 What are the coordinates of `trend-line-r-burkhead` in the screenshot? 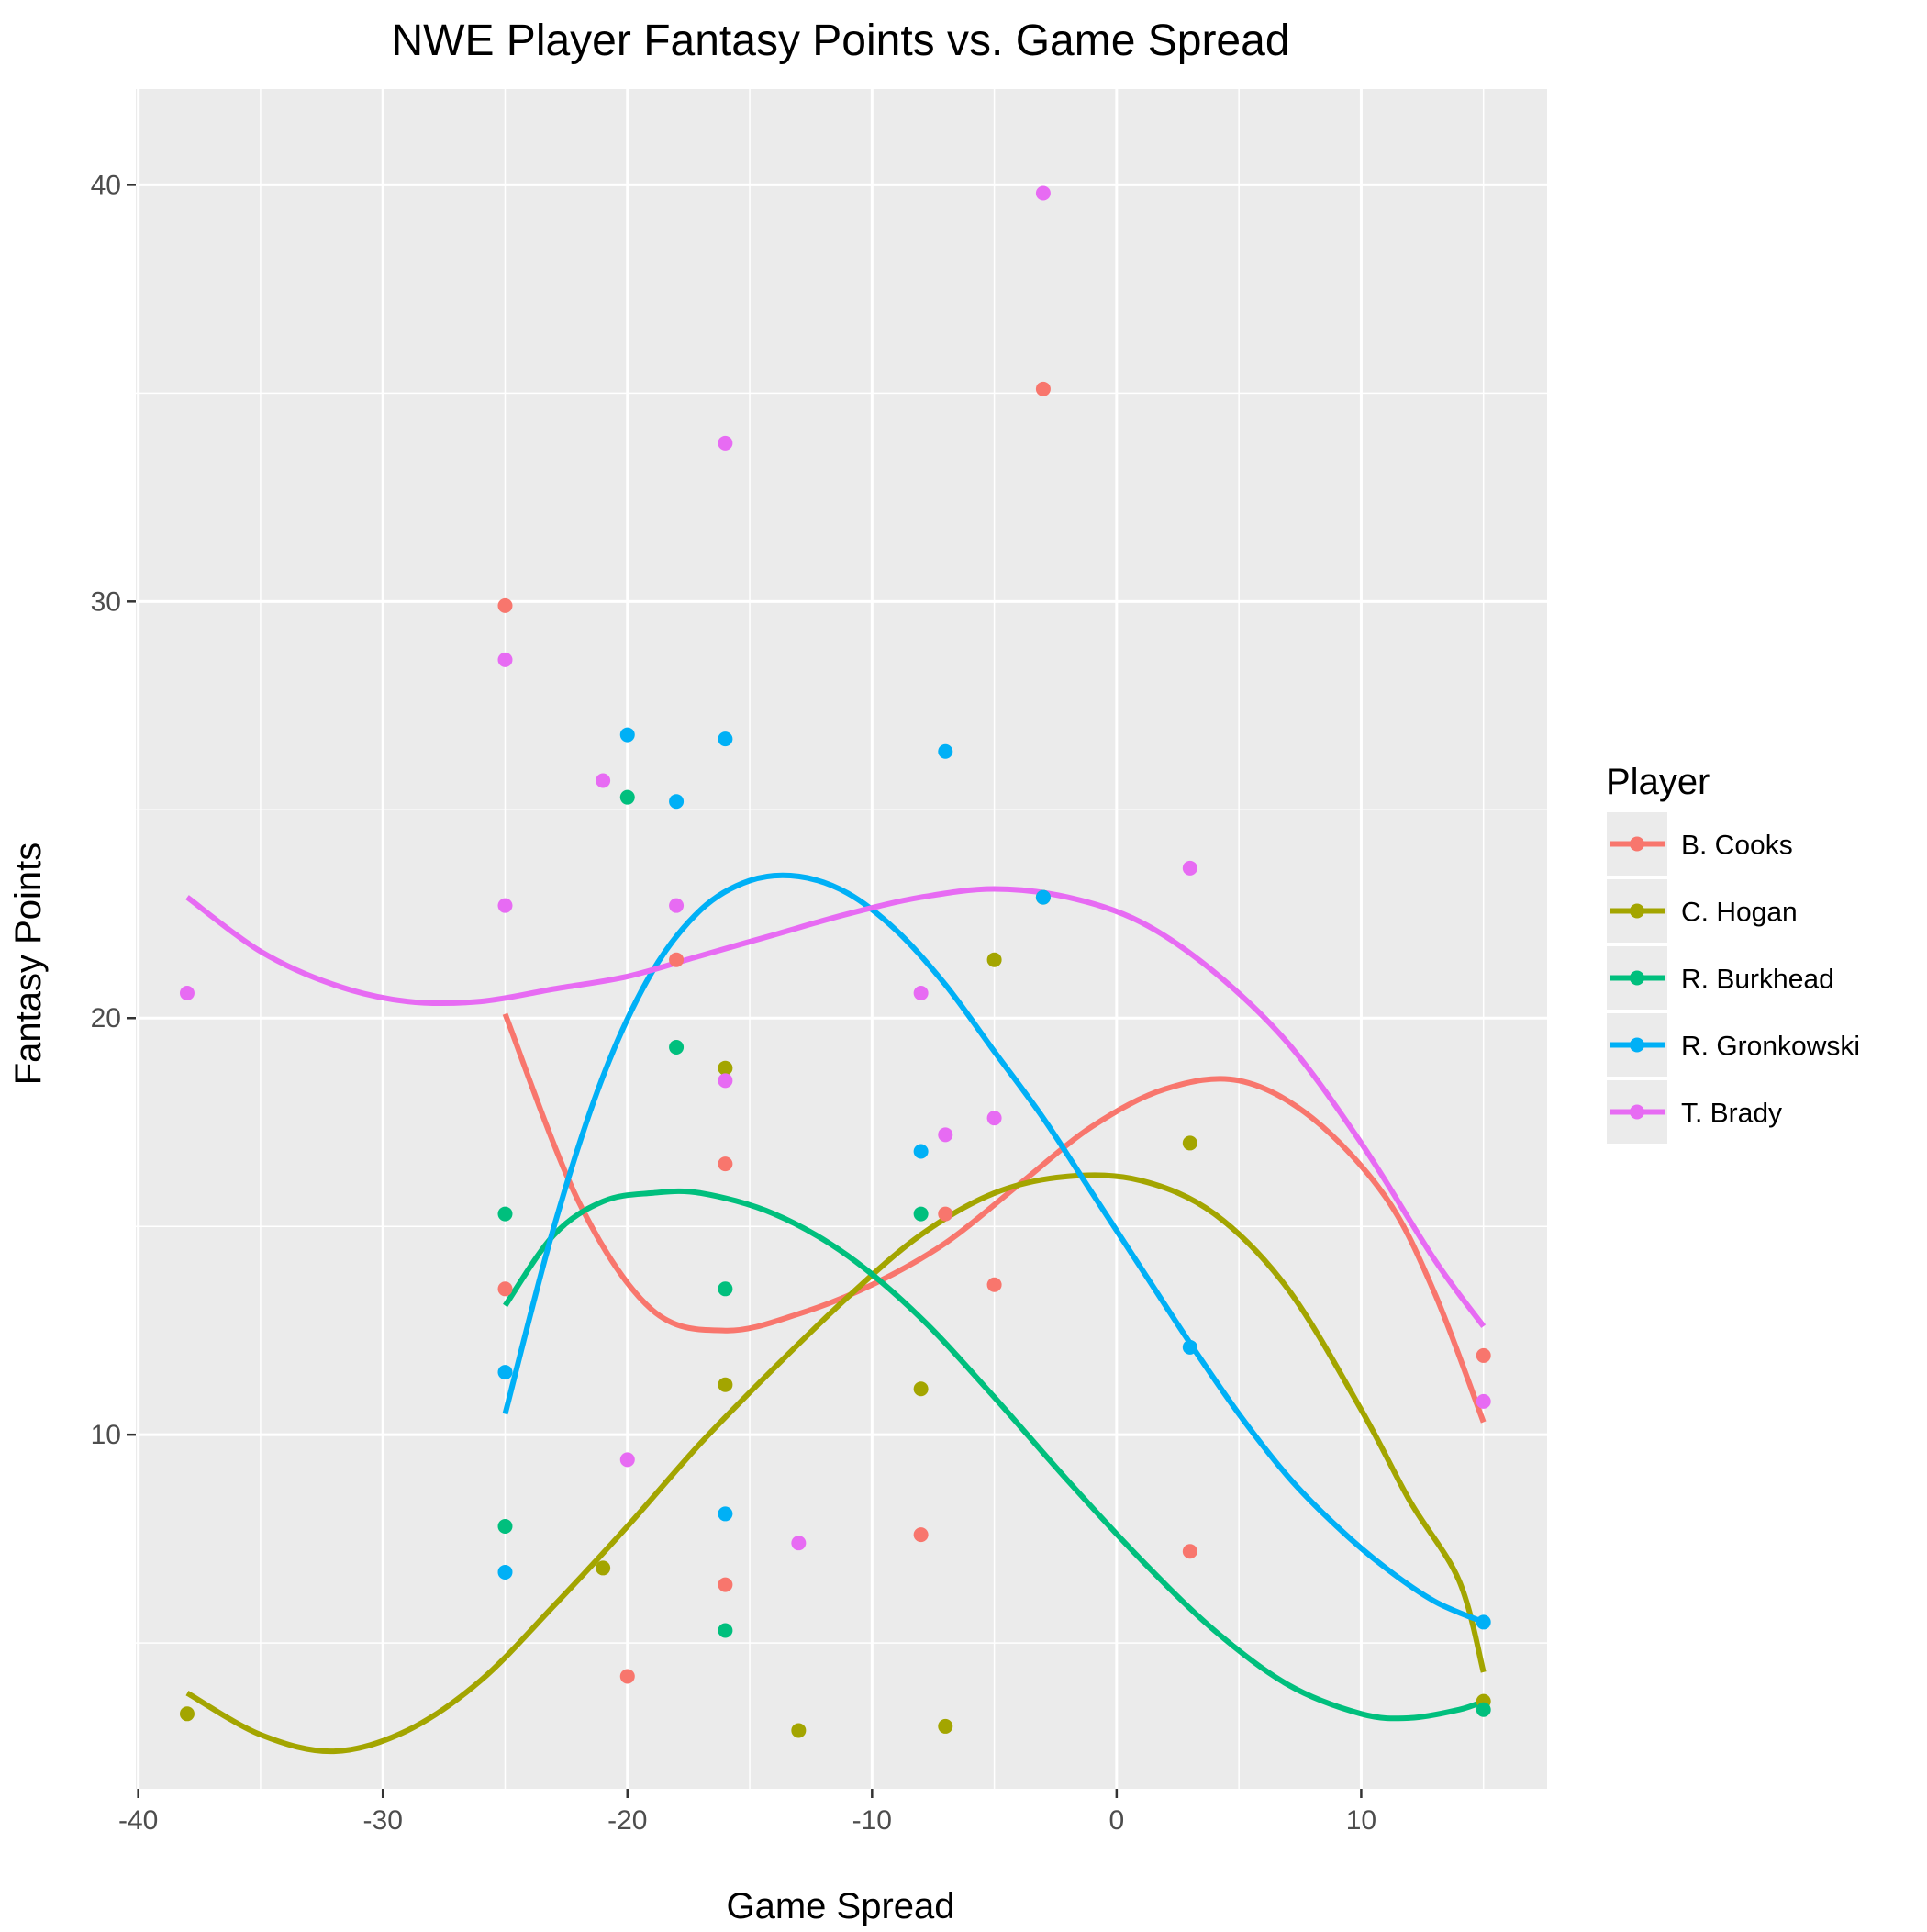 It's located at (994, 1455).